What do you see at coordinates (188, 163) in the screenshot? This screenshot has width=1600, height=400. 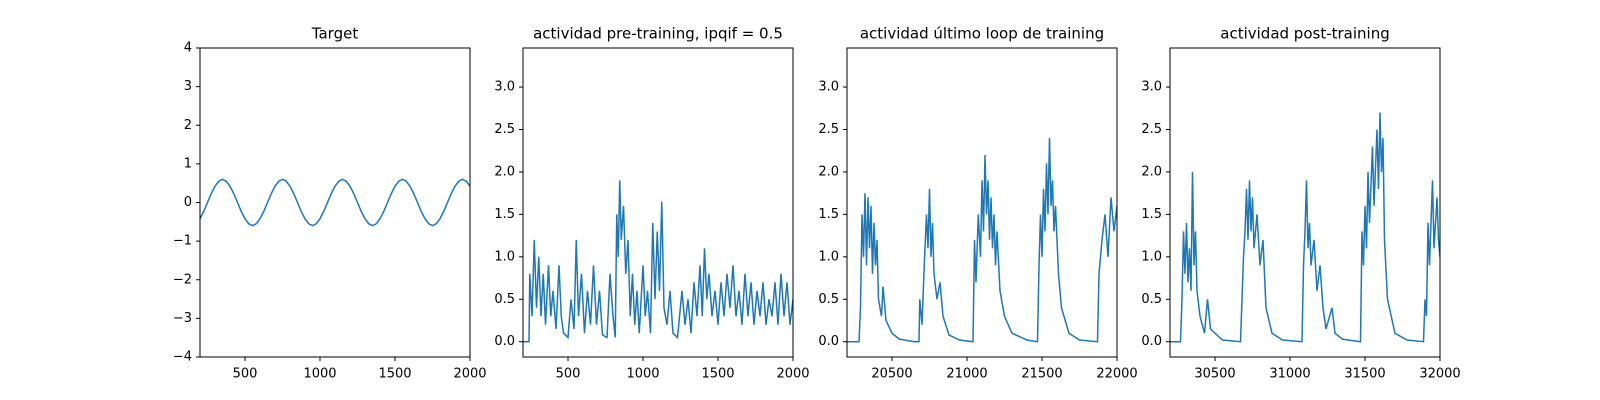 I see `y-tick-label: 1` at bounding box center [188, 163].